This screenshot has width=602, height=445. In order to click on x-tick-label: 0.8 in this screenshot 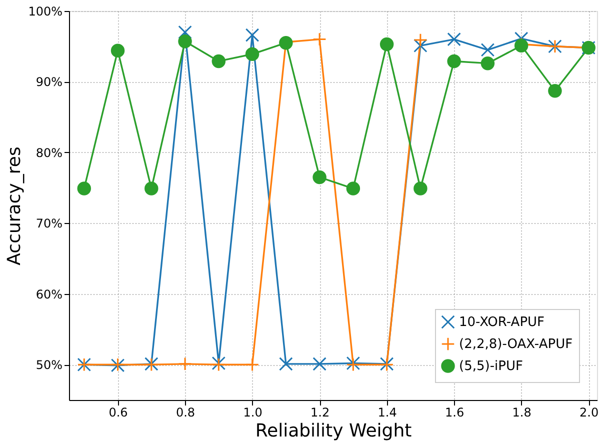, I will do `click(186, 413)`.